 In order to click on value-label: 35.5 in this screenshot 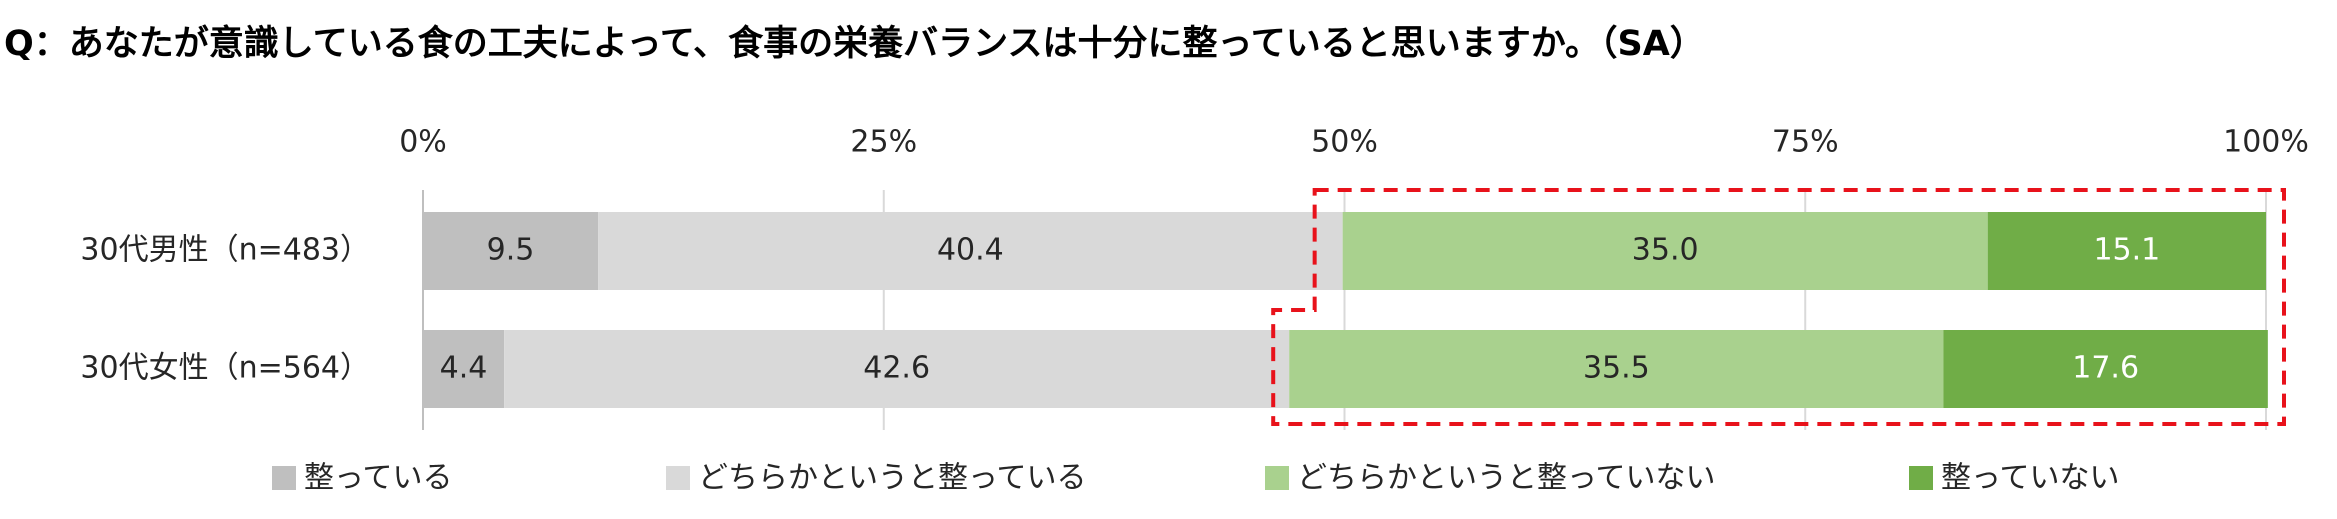, I will do `click(1616, 368)`.